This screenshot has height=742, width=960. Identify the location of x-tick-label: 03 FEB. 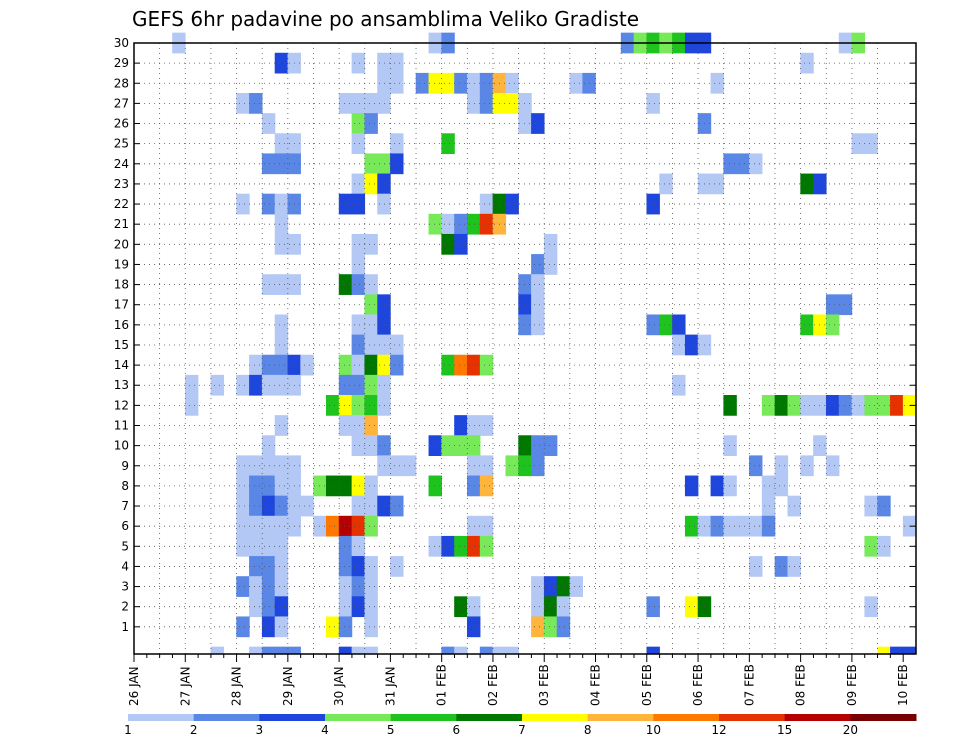
(544, 685).